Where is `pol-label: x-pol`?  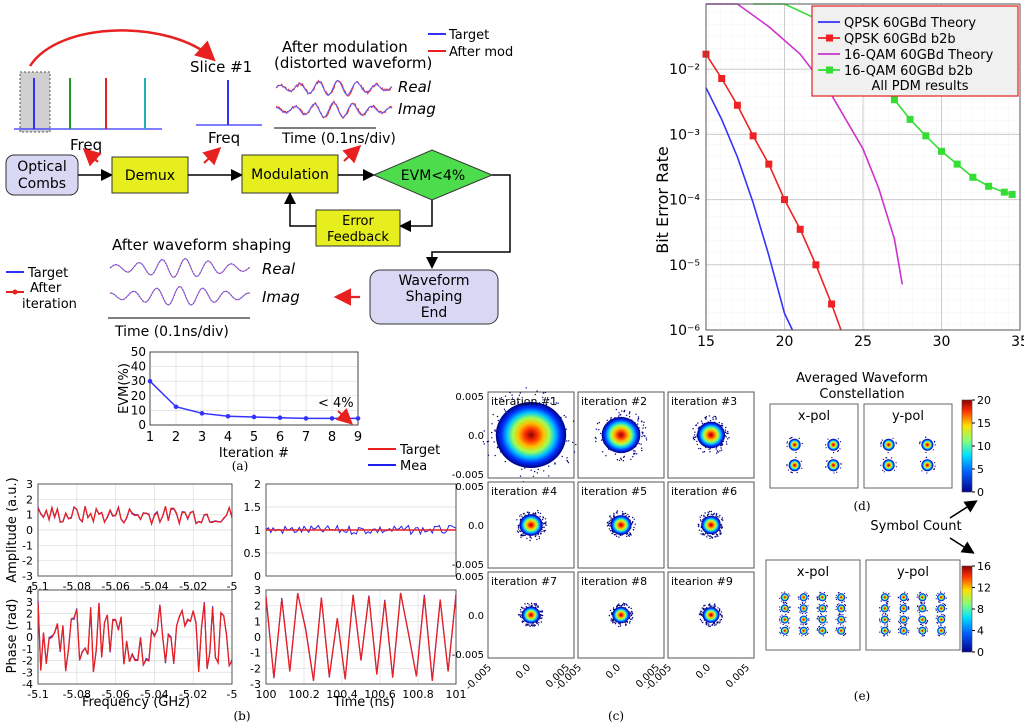 pol-label: x-pol is located at coordinates (814, 416).